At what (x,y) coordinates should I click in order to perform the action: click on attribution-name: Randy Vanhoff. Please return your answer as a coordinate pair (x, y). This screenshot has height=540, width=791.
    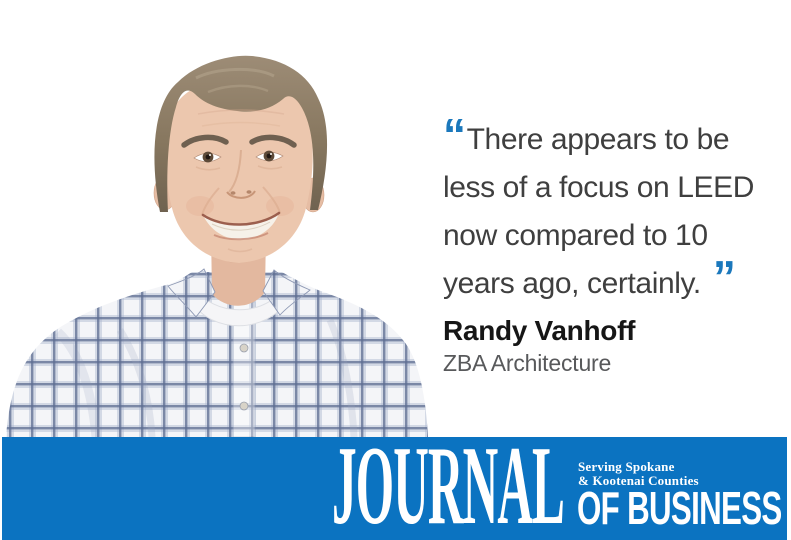
    Looking at the image, I should click on (539, 330).